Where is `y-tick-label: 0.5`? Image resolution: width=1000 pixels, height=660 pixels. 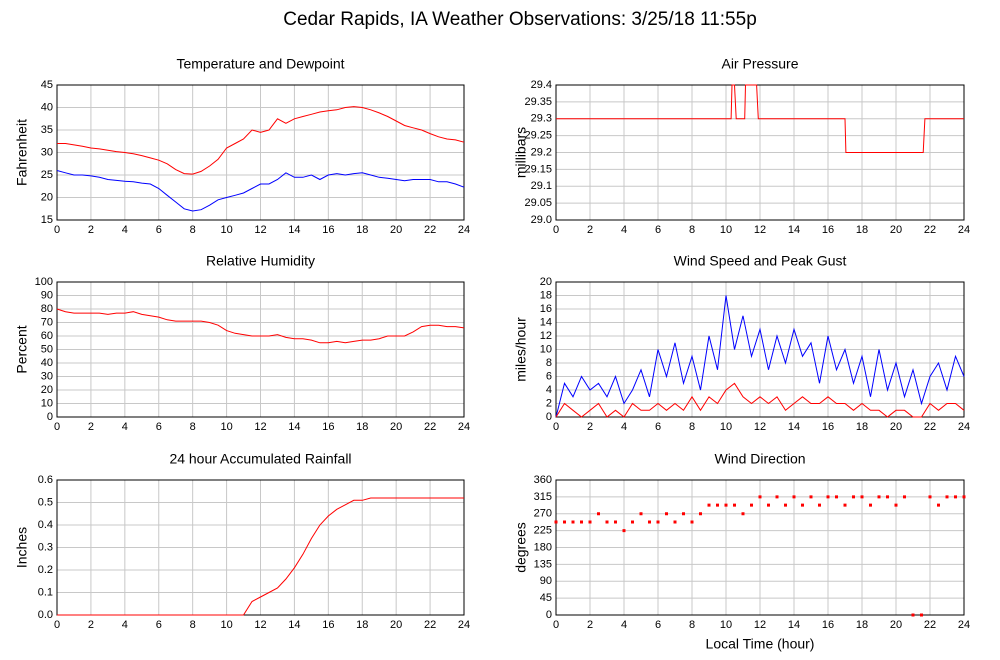 y-tick-label: 0.5 is located at coordinates (45, 502).